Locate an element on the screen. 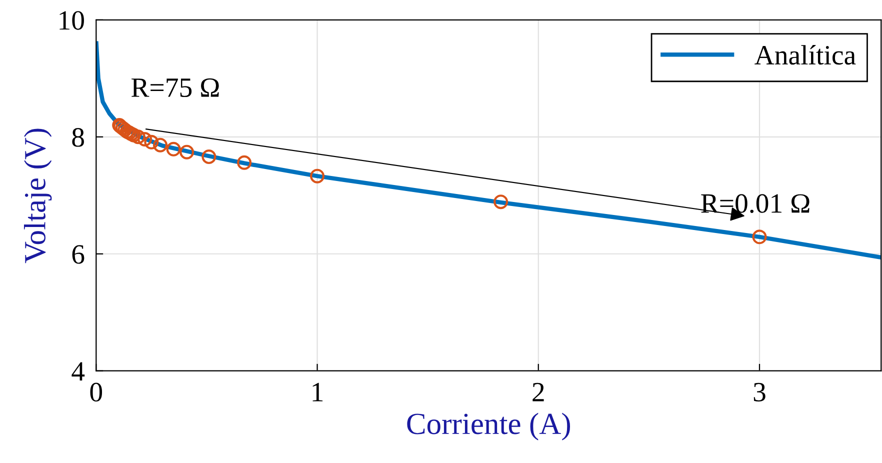 The image size is (882, 463). x-axis-title: Corriente (A) is located at coordinates (488, 426).